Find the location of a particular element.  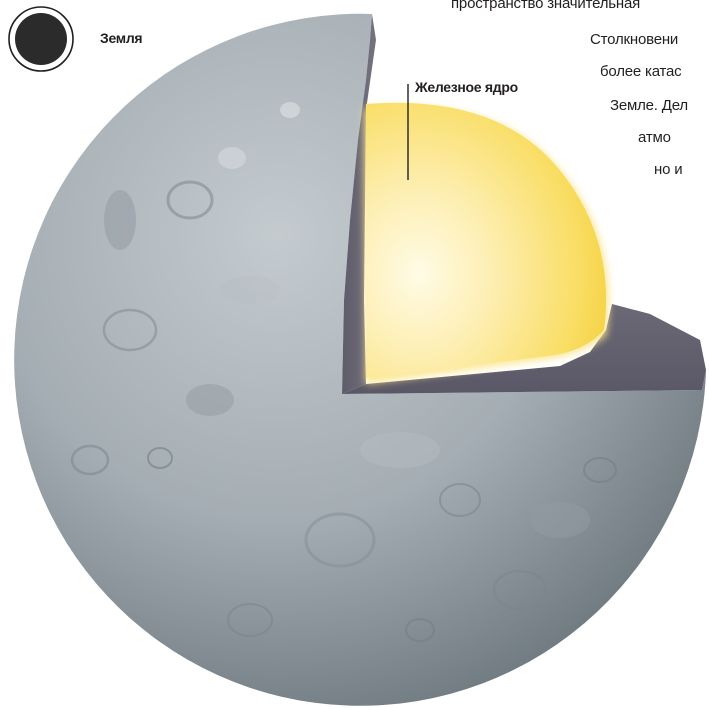

iron-core is located at coordinates (486, 243).